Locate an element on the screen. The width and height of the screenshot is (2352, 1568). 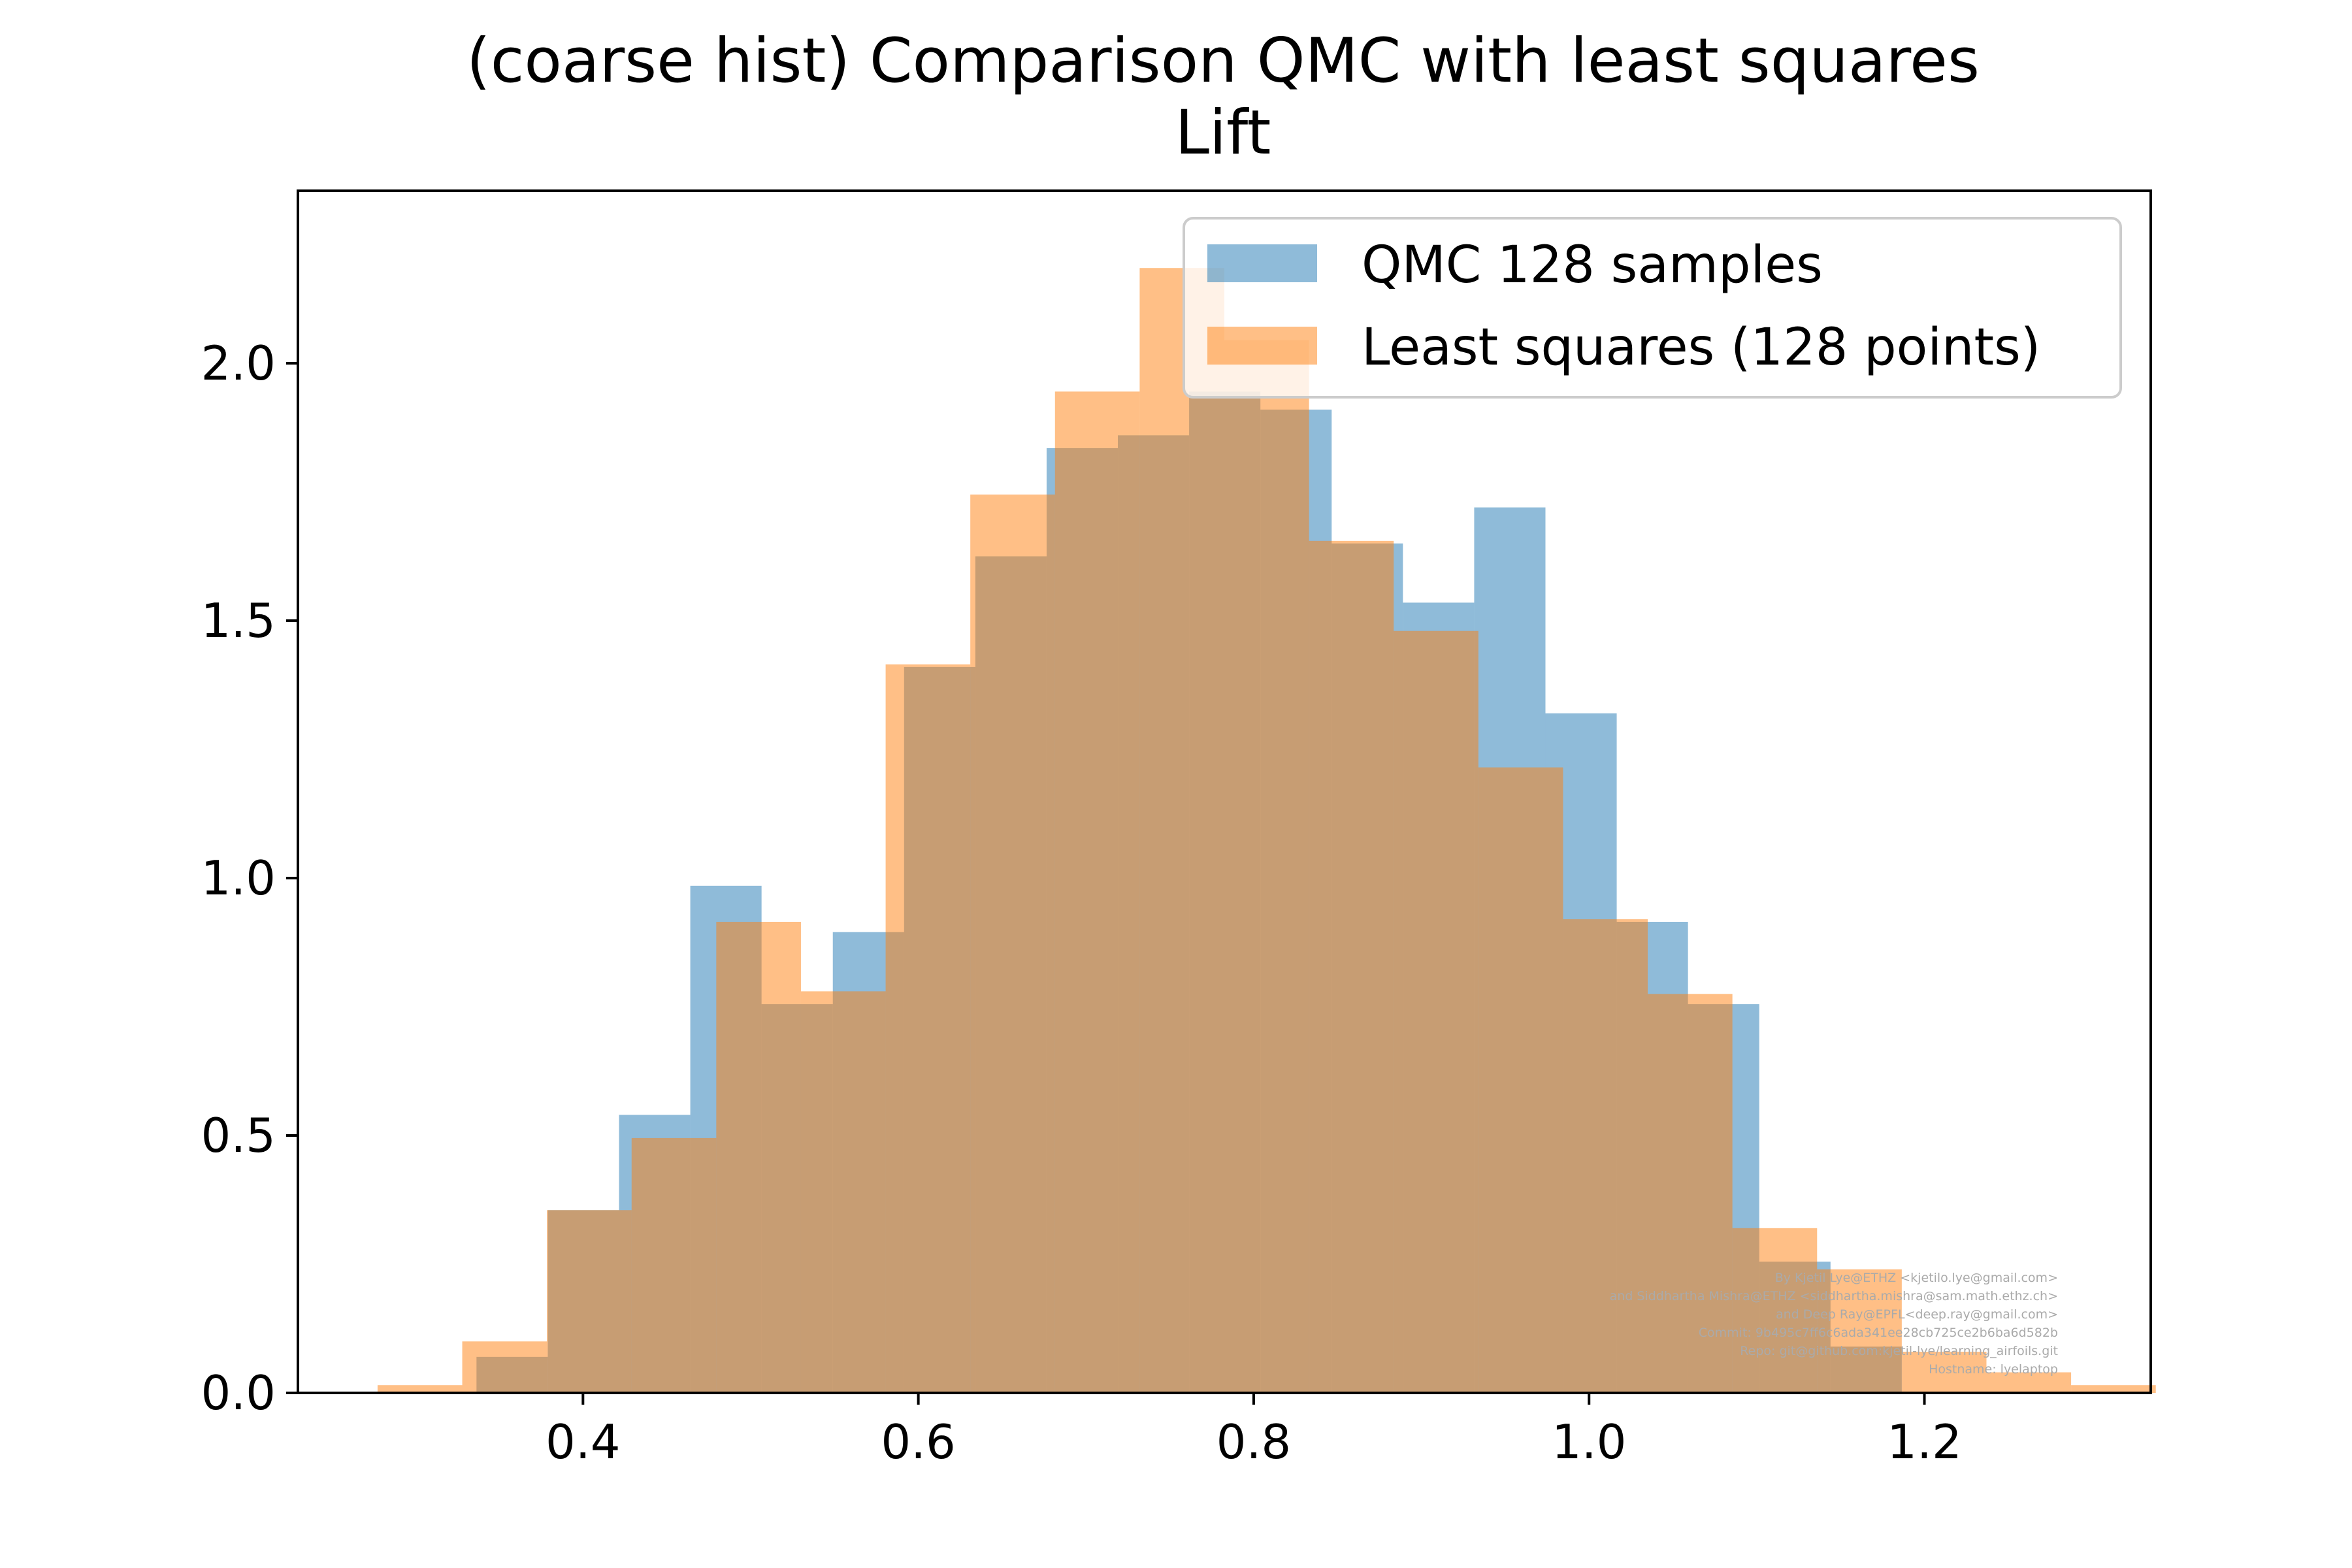
watermark-line: Hostname: lyelaptop is located at coordinates (1993, 1369).